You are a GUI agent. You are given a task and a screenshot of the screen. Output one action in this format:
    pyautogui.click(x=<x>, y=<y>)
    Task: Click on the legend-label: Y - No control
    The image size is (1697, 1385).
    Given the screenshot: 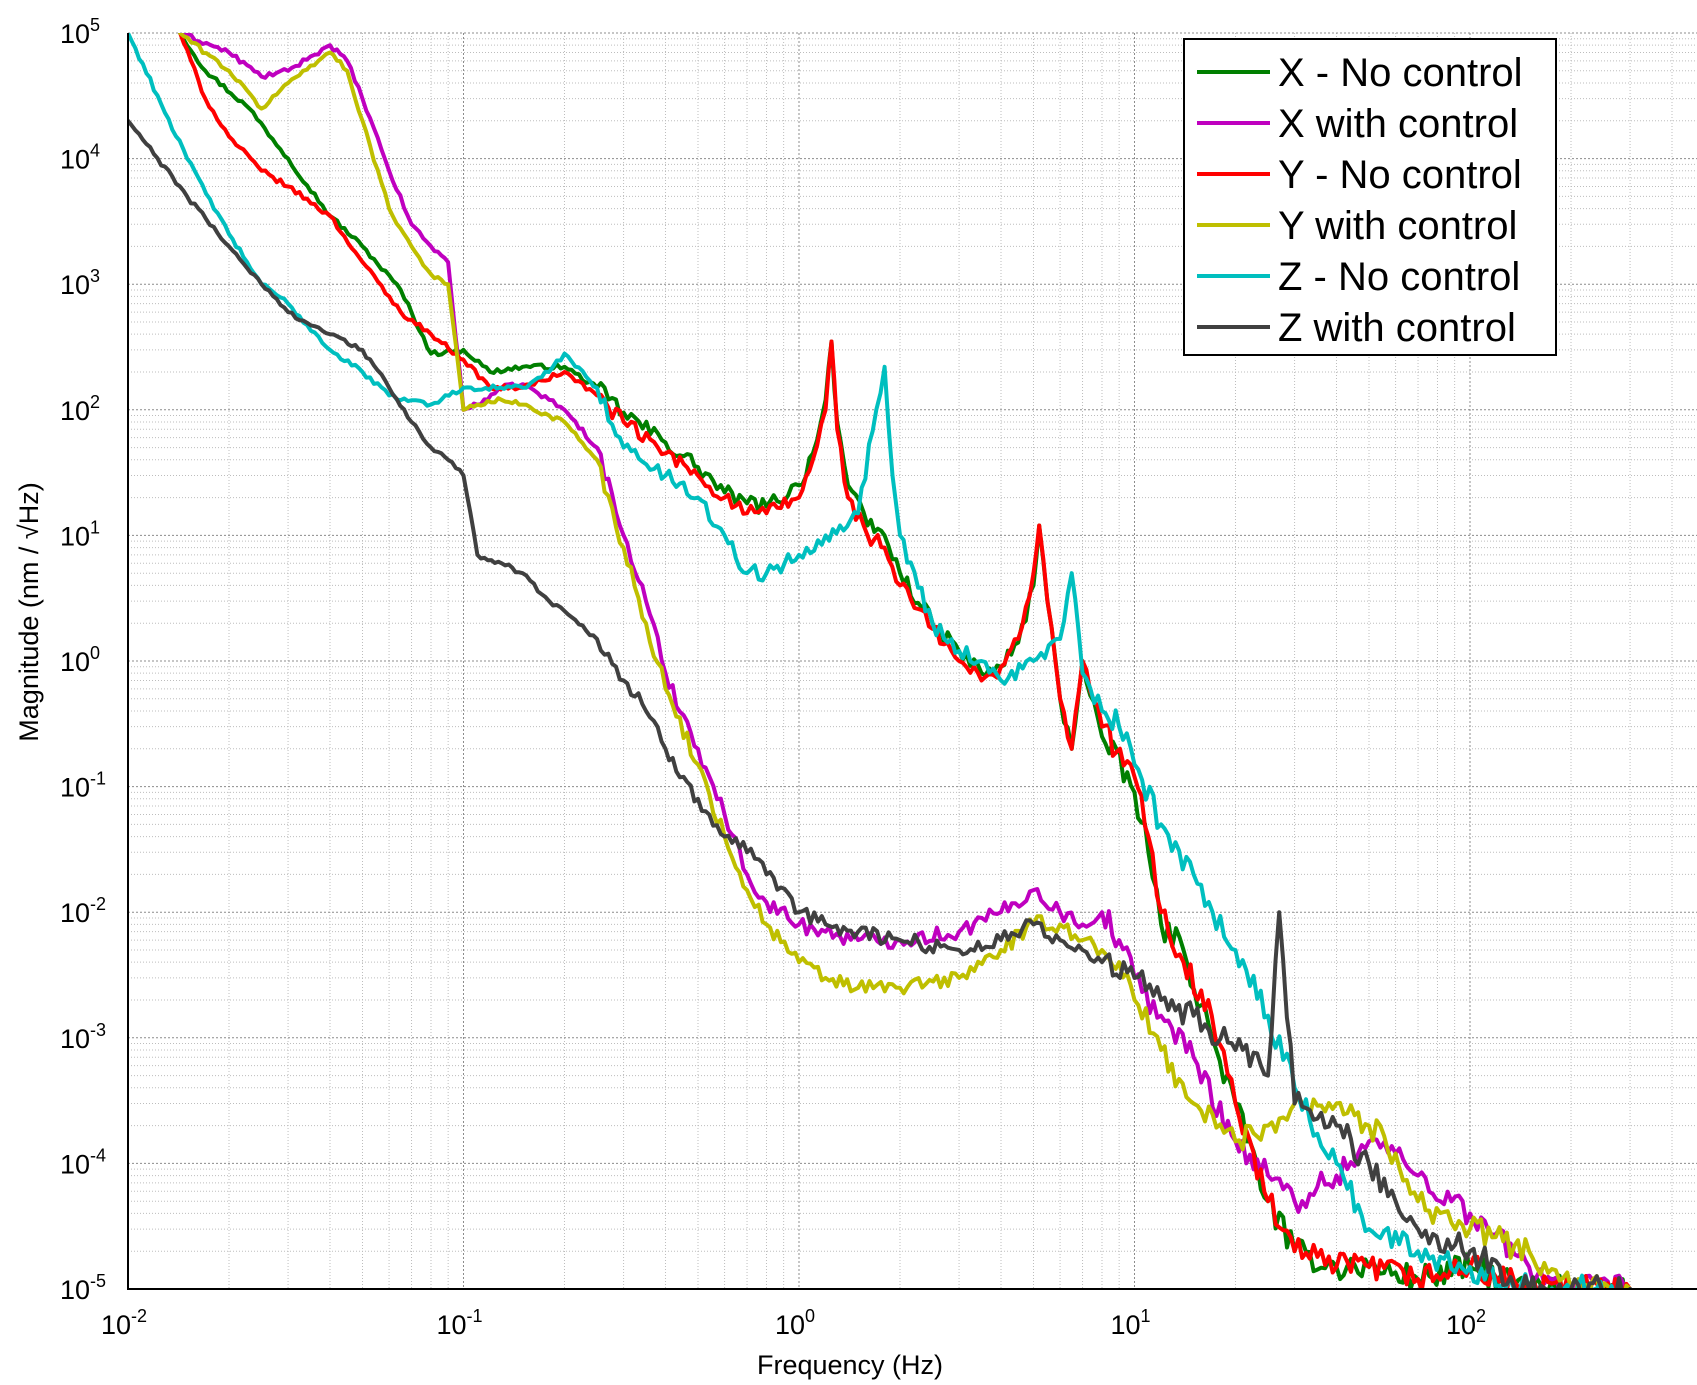 What is the action you would take?
    pyautogui.click(x=1400, y=175)
    